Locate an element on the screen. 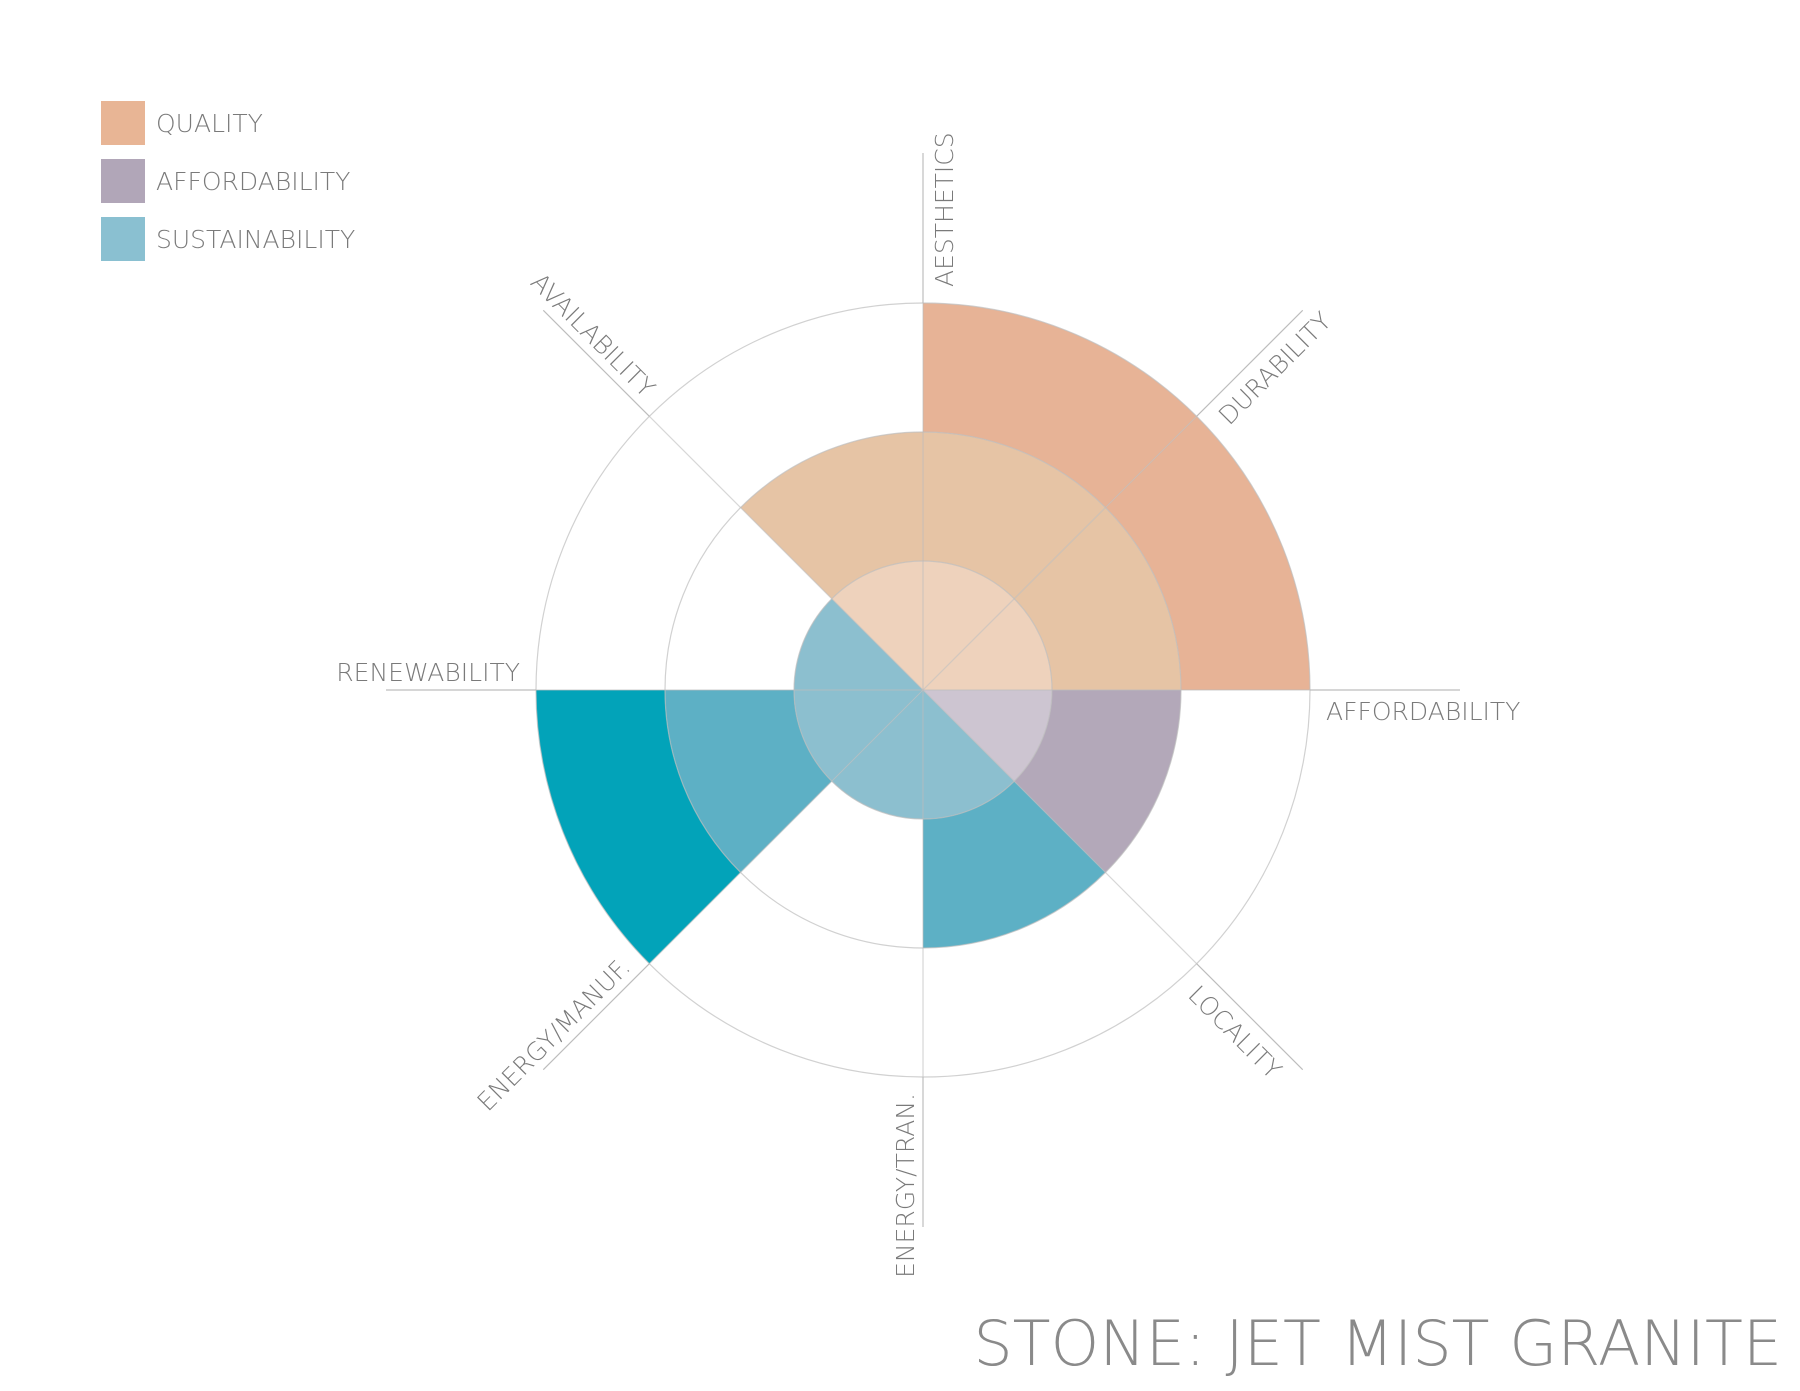 The width and height of the screenshot is (1800, 1391). legend-label: QUALITY is located at coordinates (209, 123).